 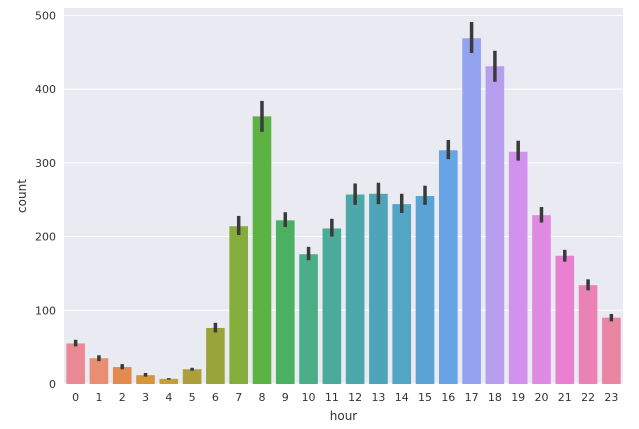 What do you see at coordinates (45, 200) in the screenshot?
I see `y-tick-labels: 0 100 200 300 400 500` at bounding box center [45, 200].